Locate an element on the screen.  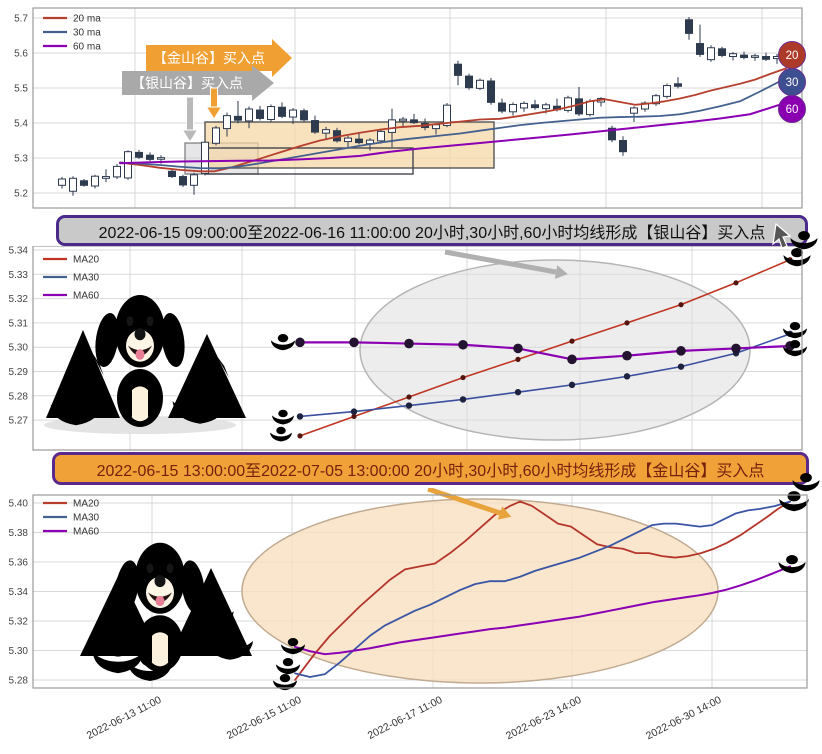
banner-arrow: 【金山谷】买入点 is located at coordinates (219, 58).